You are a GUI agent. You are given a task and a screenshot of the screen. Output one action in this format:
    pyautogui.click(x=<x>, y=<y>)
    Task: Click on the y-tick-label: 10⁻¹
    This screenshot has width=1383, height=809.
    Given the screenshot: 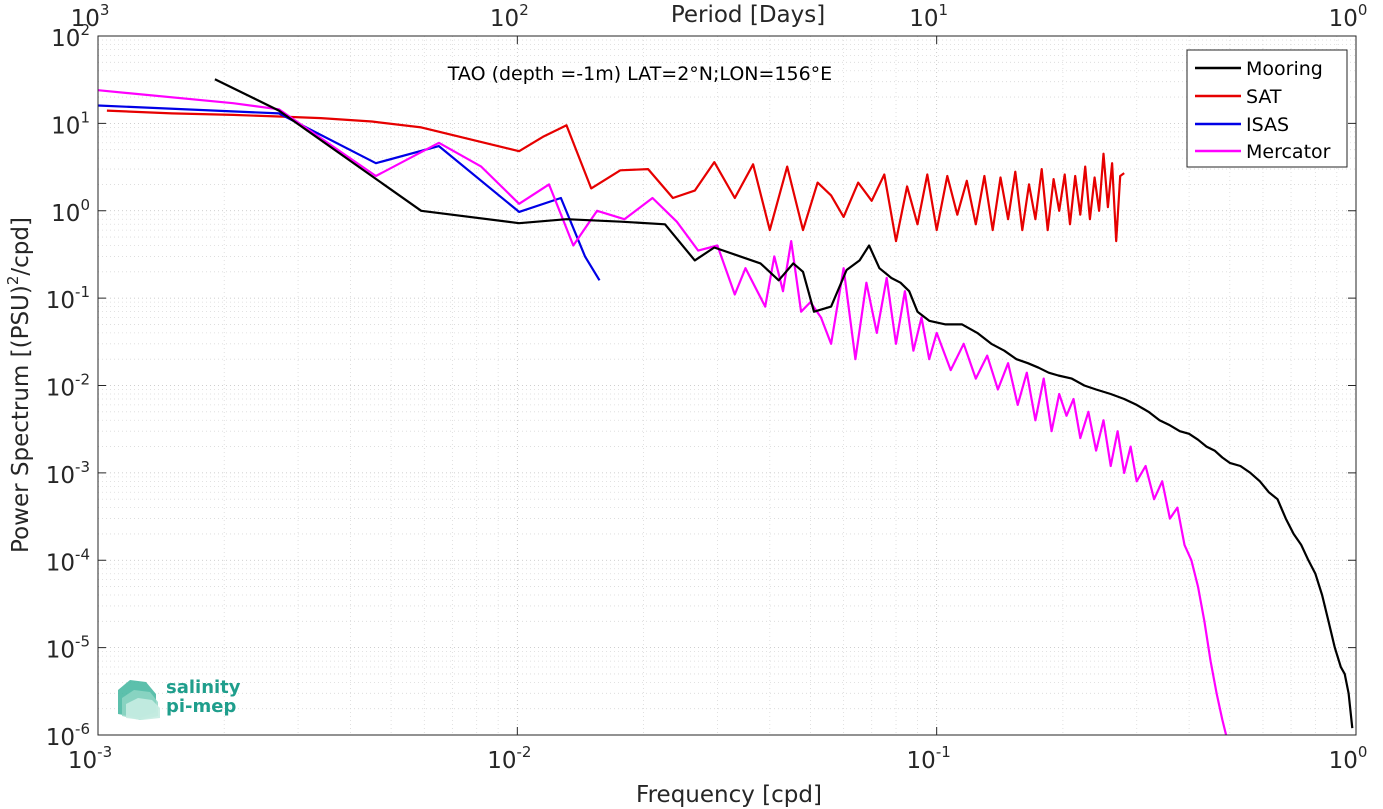 What is the action you would take?
    pyautogui.click(x=68, y=298)
    